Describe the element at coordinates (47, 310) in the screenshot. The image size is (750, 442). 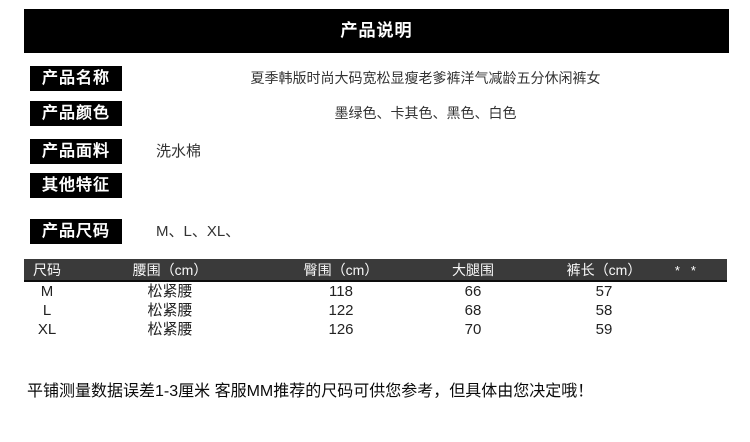
I see `table-cell: L` at that location.